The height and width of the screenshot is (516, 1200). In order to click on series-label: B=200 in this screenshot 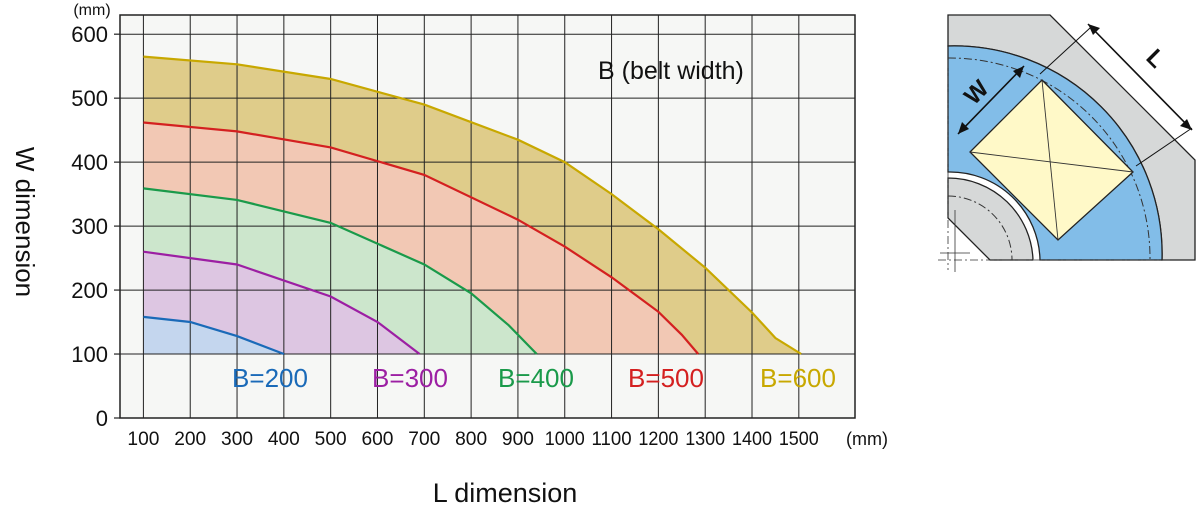, I will do `click(270, 378)`.